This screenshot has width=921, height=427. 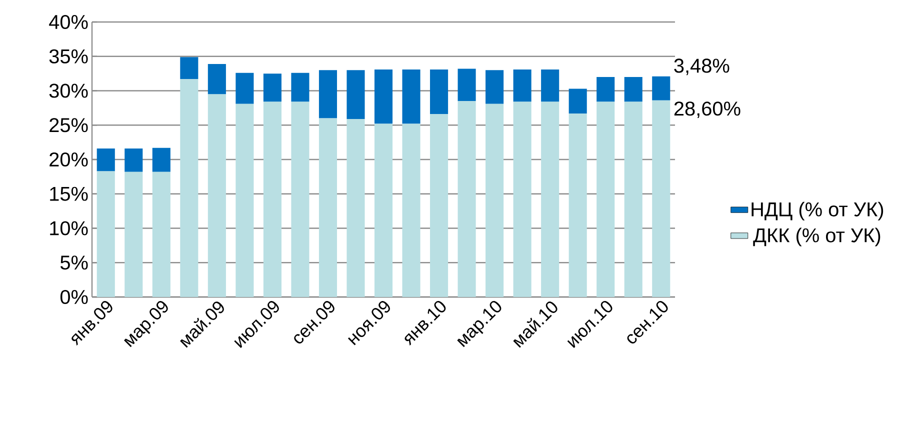 I want to click on y-tick-label: 10%, so click(x=69, y=228).